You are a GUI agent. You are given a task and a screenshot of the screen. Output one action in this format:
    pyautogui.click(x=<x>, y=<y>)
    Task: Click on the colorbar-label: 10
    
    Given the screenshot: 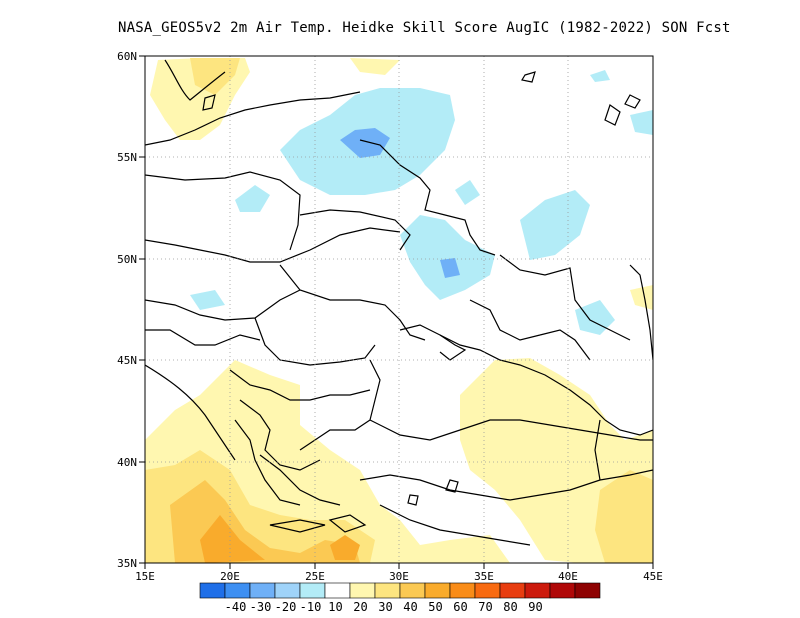 What is the action you would take?
    pyautogui.click(x=335, y=607)
    